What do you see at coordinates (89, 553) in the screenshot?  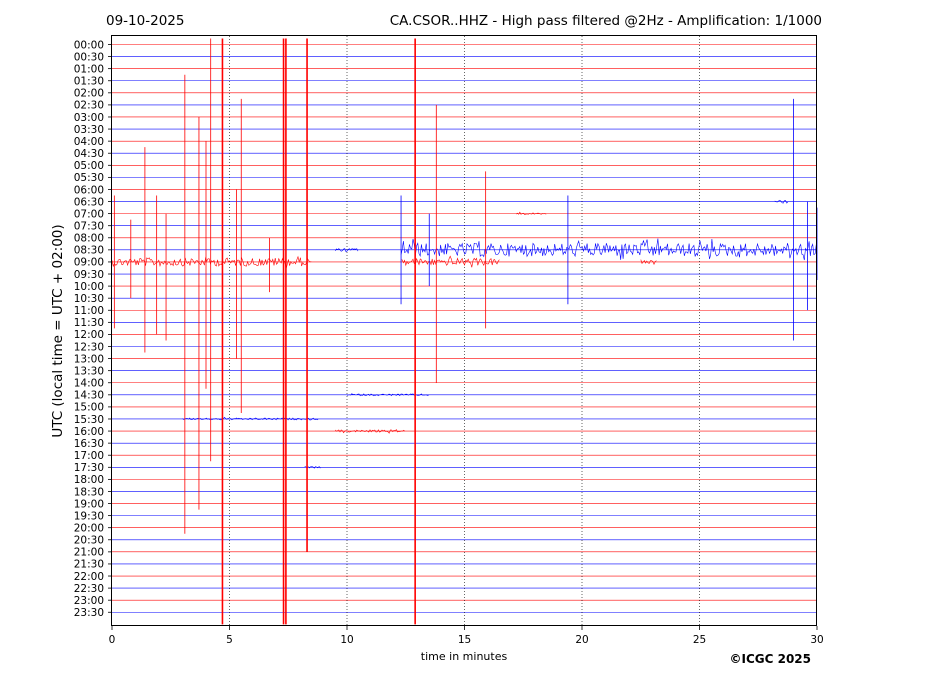 I see `y-tick-label: 21:00` at bounding box center [89, 553].